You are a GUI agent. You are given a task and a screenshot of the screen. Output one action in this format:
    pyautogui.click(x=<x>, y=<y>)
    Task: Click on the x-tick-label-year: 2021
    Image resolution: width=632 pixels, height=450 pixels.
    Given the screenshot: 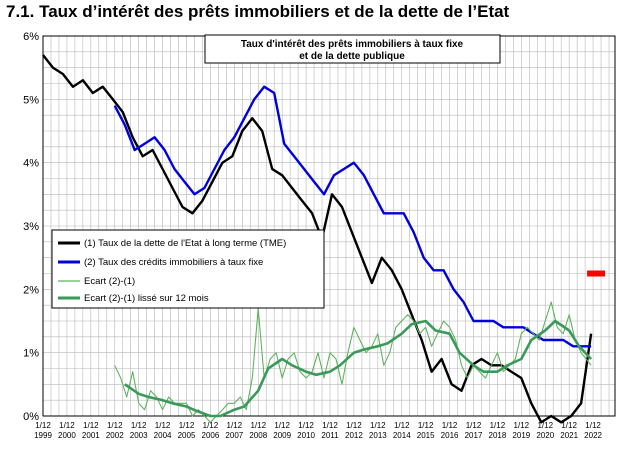 What is the action you would take?
    pyautogui.click(x=569, y=435)
    